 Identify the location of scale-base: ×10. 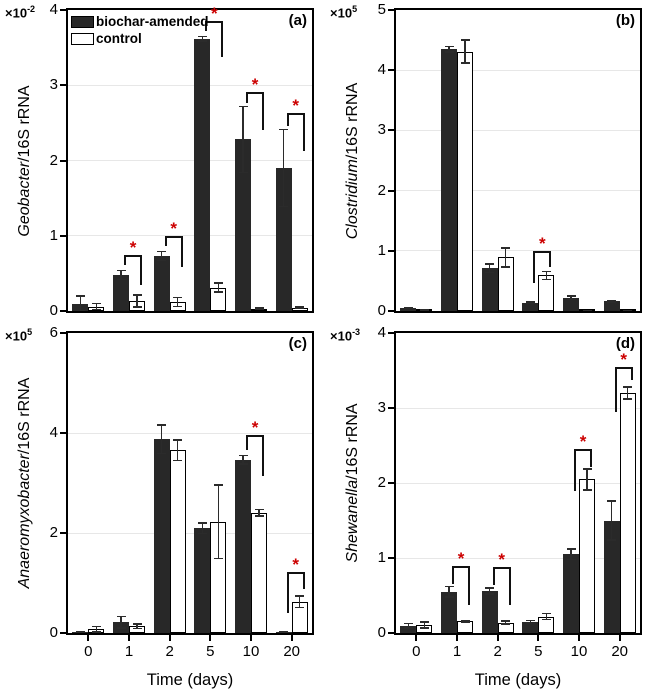
(341, 336).